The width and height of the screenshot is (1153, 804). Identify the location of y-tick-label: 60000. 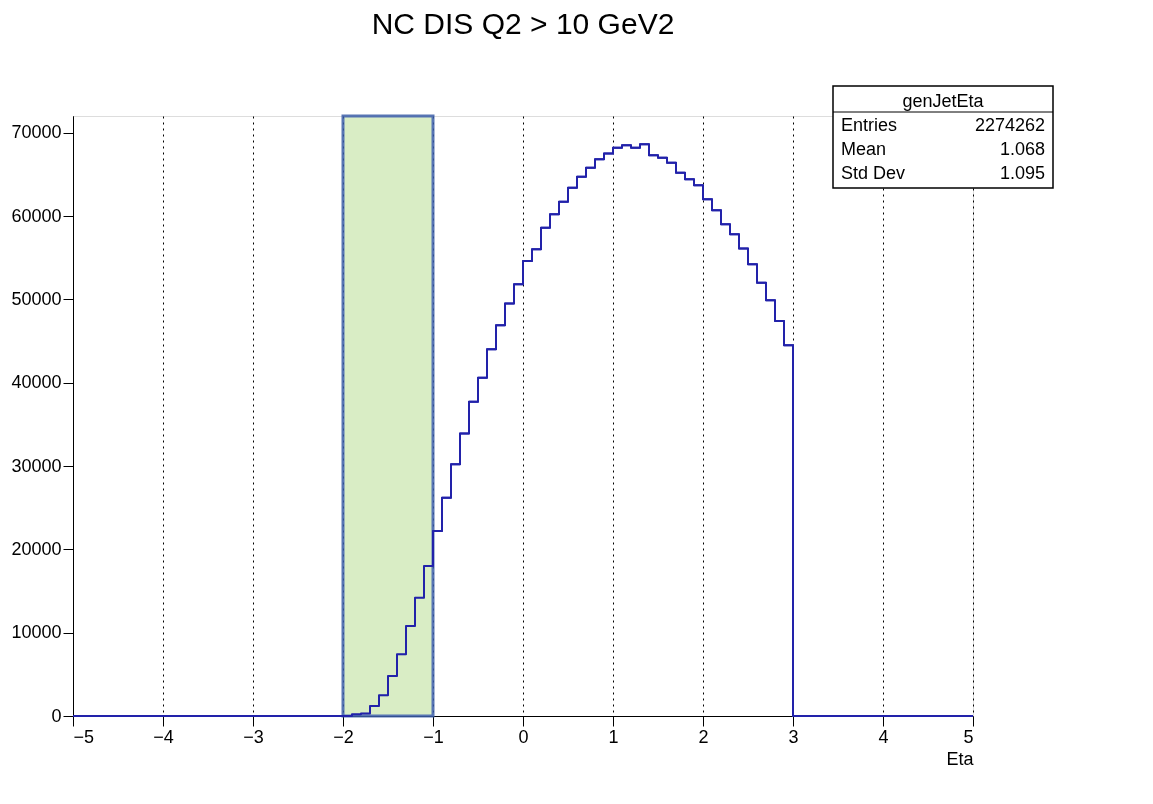
(36, 215).